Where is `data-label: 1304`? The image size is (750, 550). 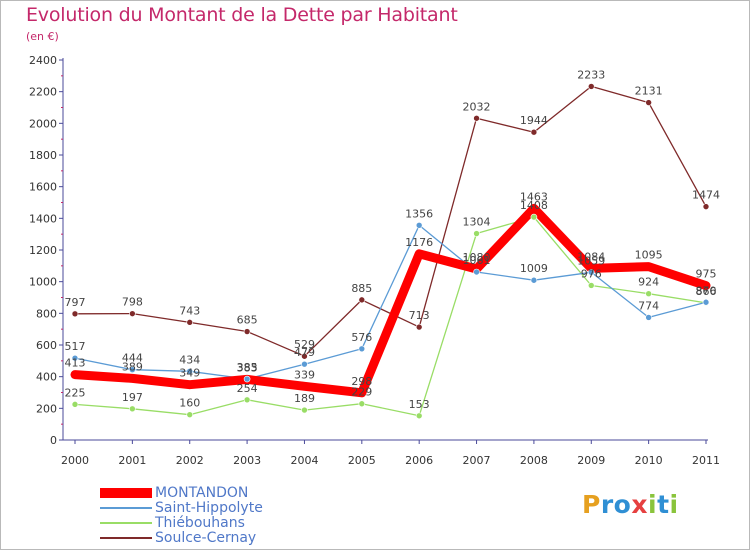
data-label: 1304 is located at coordinates (477, 222).